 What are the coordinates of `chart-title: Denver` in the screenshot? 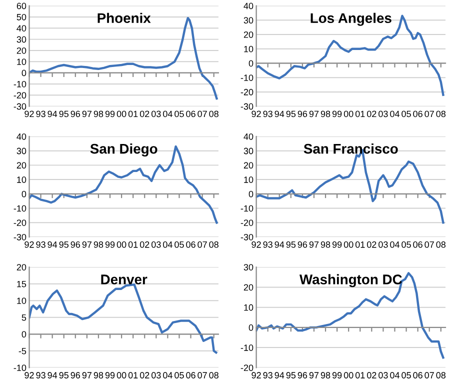 It's located at (124, 279).